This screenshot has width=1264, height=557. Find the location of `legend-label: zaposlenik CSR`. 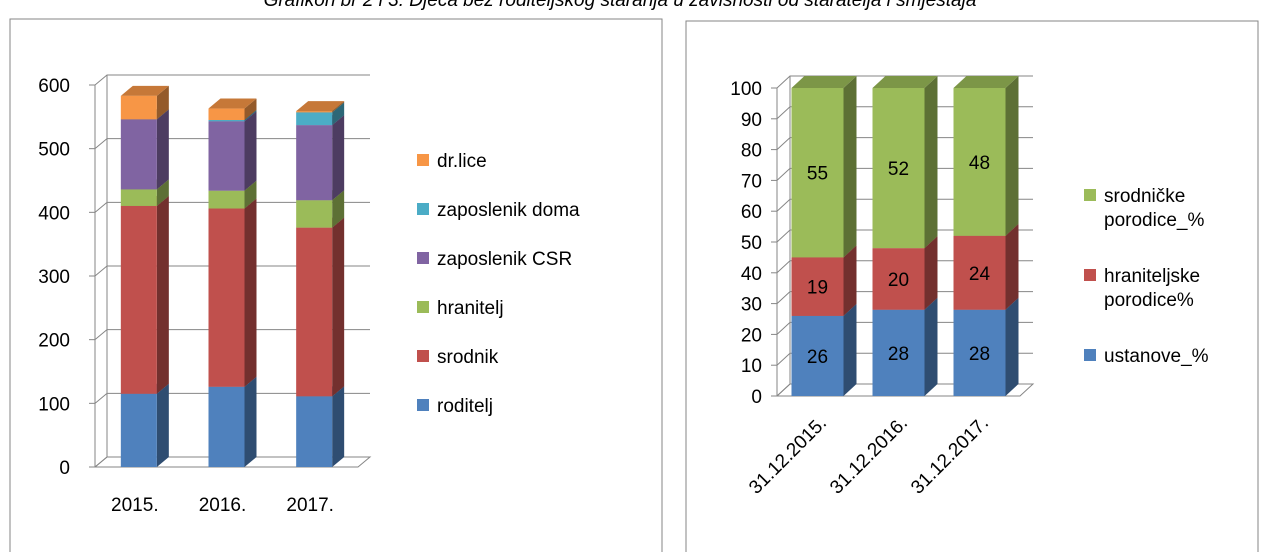

legend-label: zaposlenik CSR is located at coordinates (504, 259).